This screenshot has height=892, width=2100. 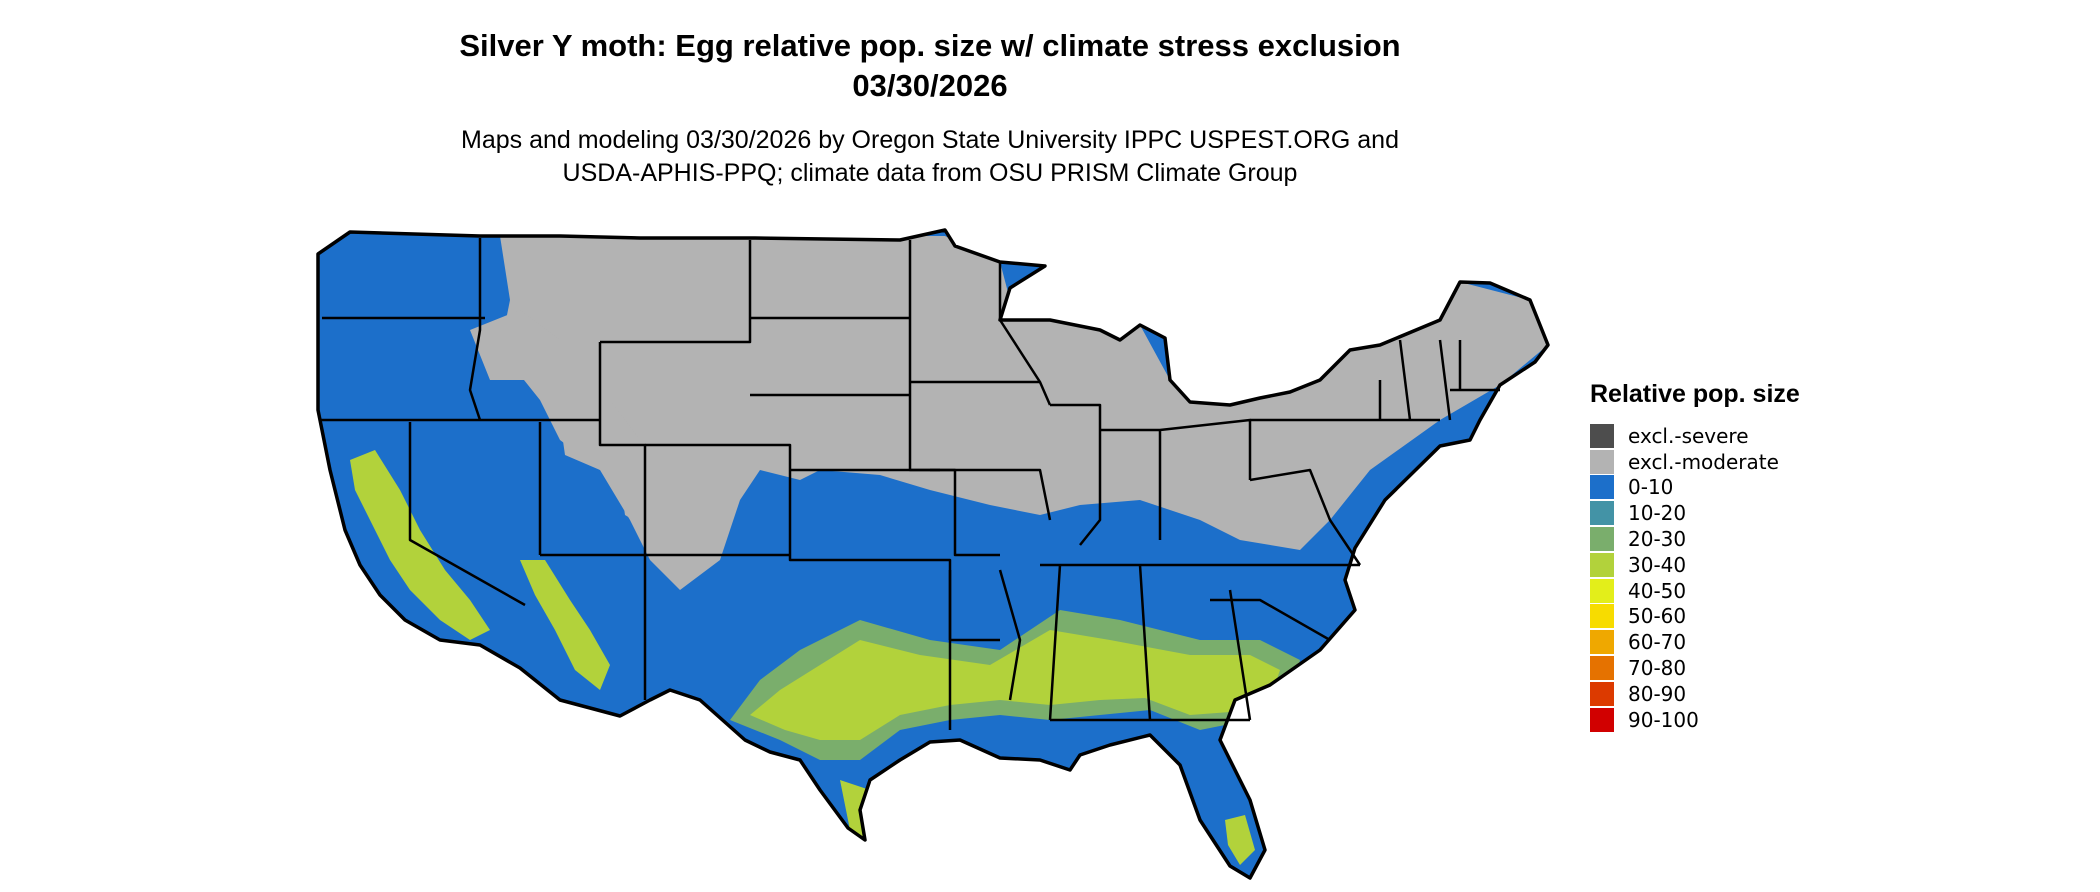 I want to click on legend-label: 90-100, so click(x=1663, y=719).